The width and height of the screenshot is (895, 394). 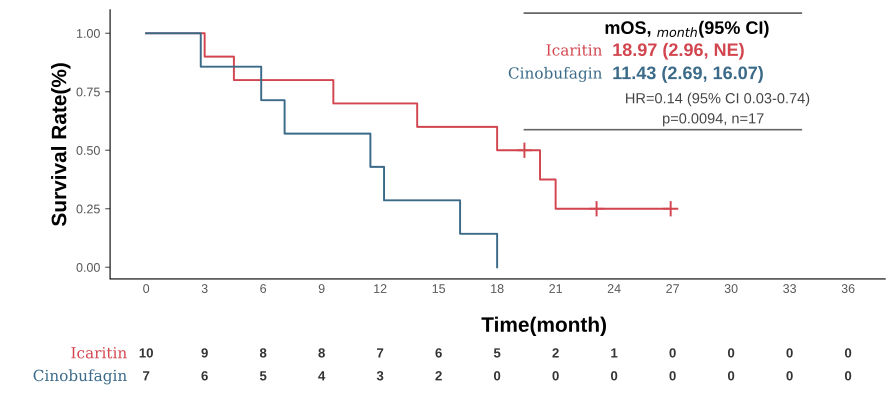 I want to click on text: 1, so click(x=614, y=353).